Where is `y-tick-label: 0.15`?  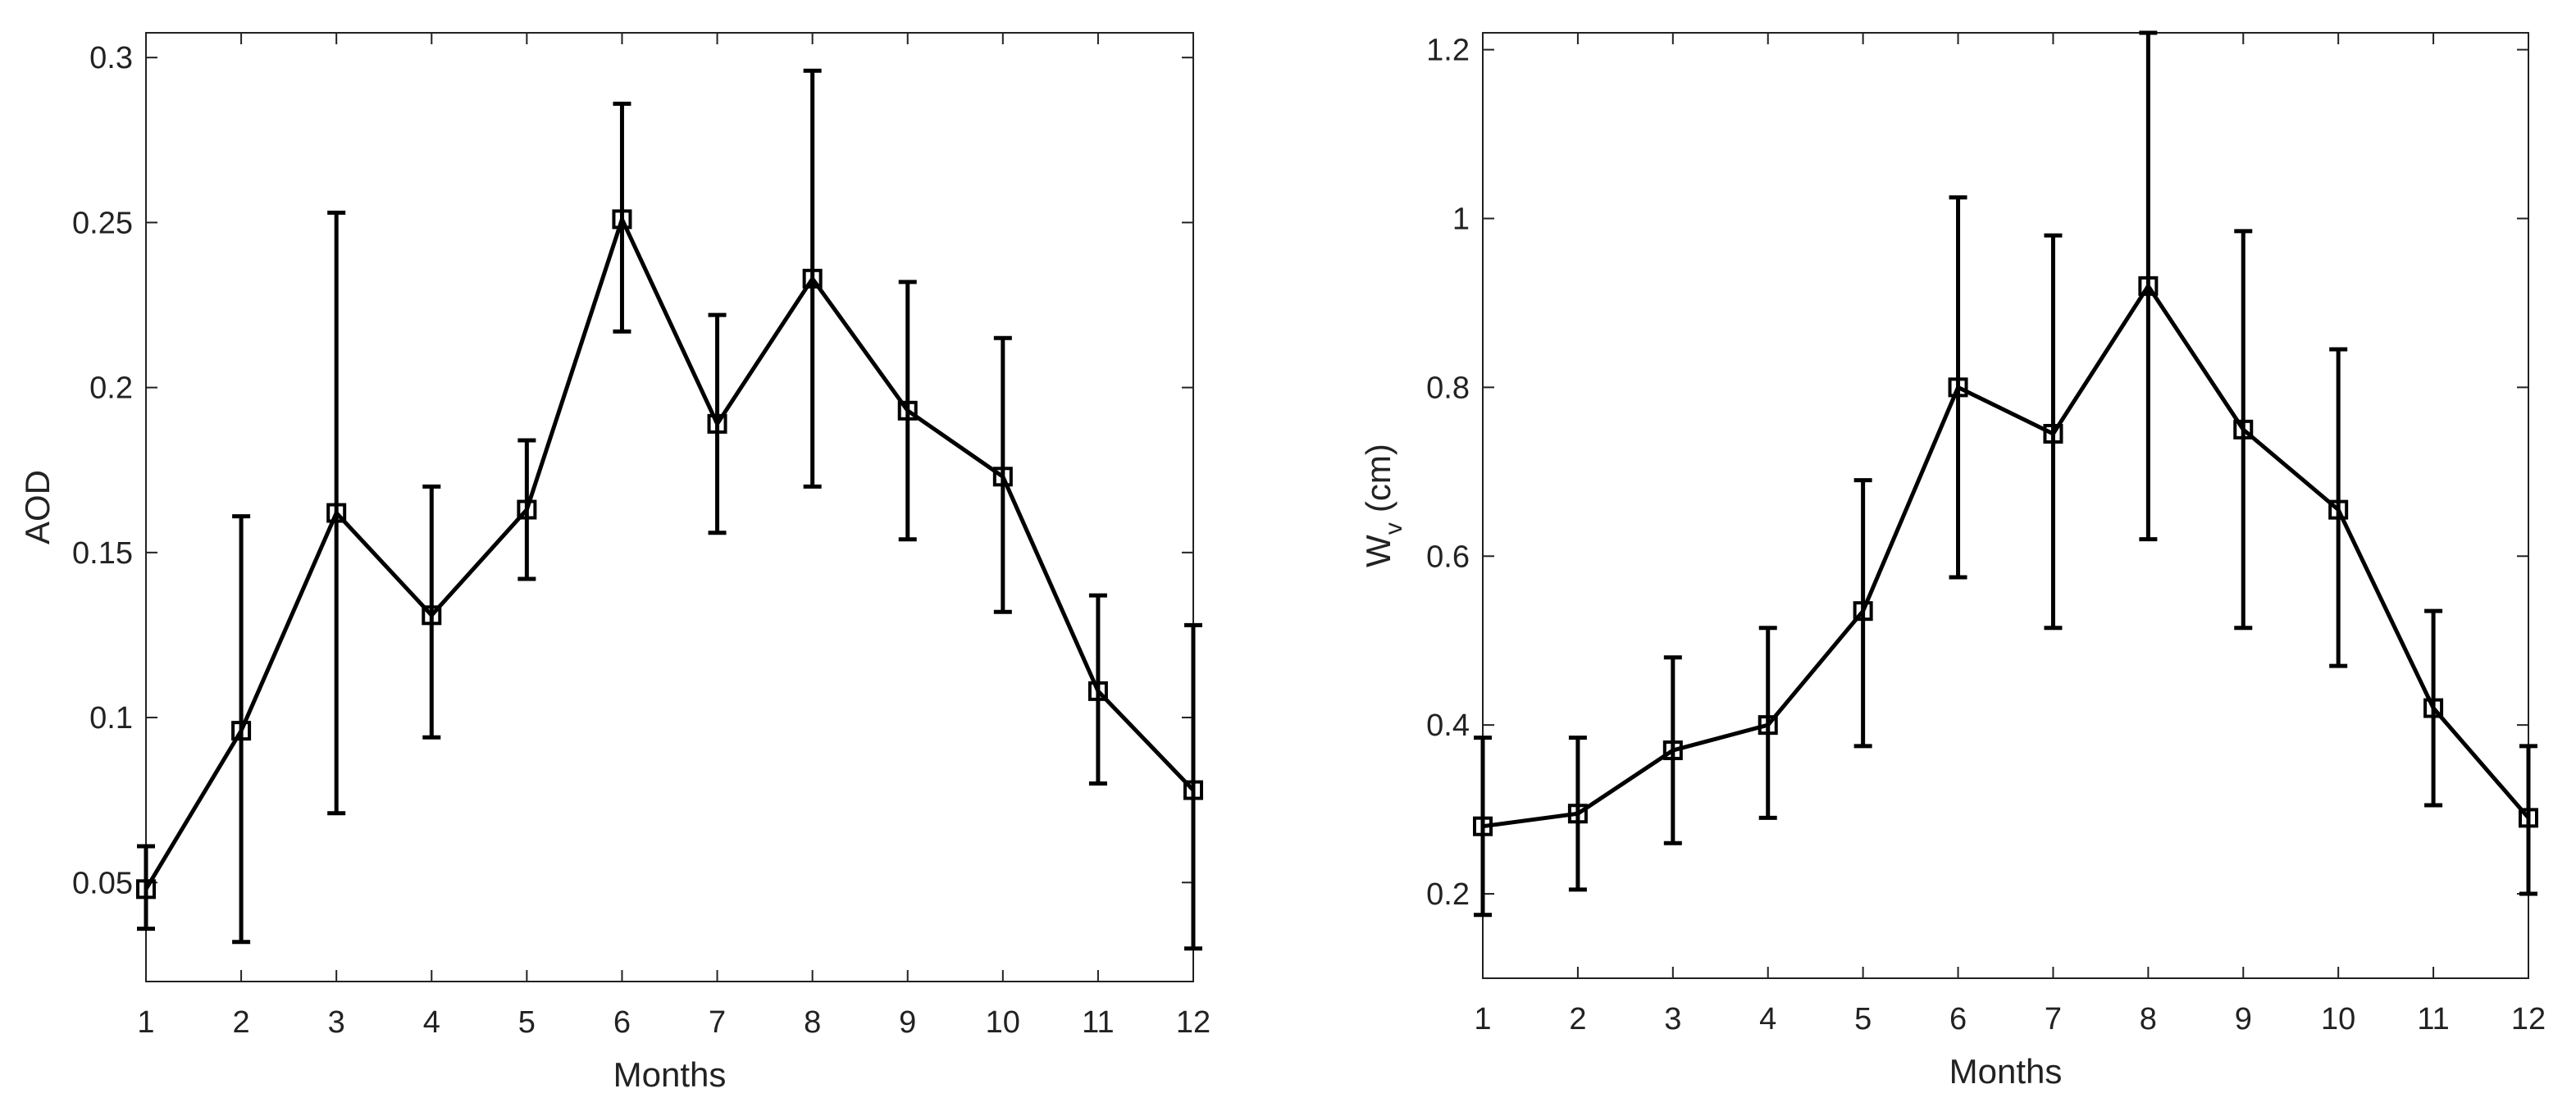 y-tick-label: 0.15 is located at coordinates (102, 554).